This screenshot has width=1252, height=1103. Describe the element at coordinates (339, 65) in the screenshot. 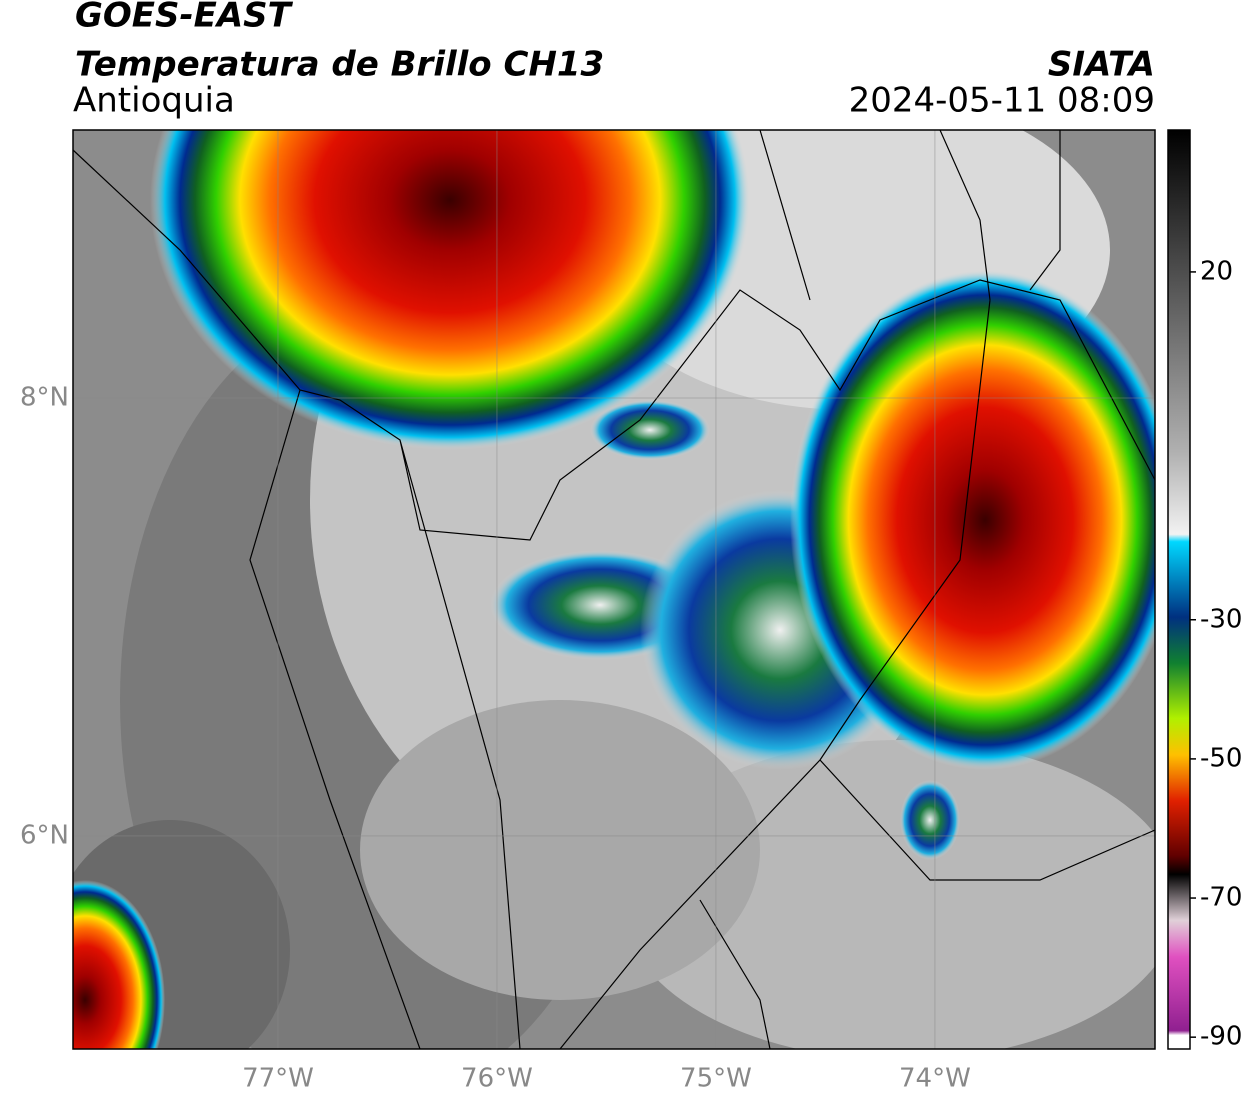

I see `subtitle: Temperatura de Brillo CH13` at that location.